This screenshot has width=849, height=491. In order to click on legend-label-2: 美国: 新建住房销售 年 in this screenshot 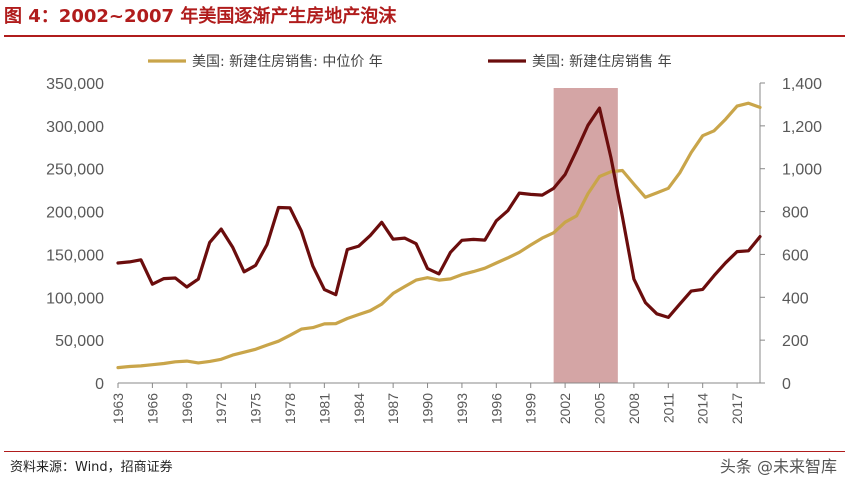, I will do `click(602, 62)`.